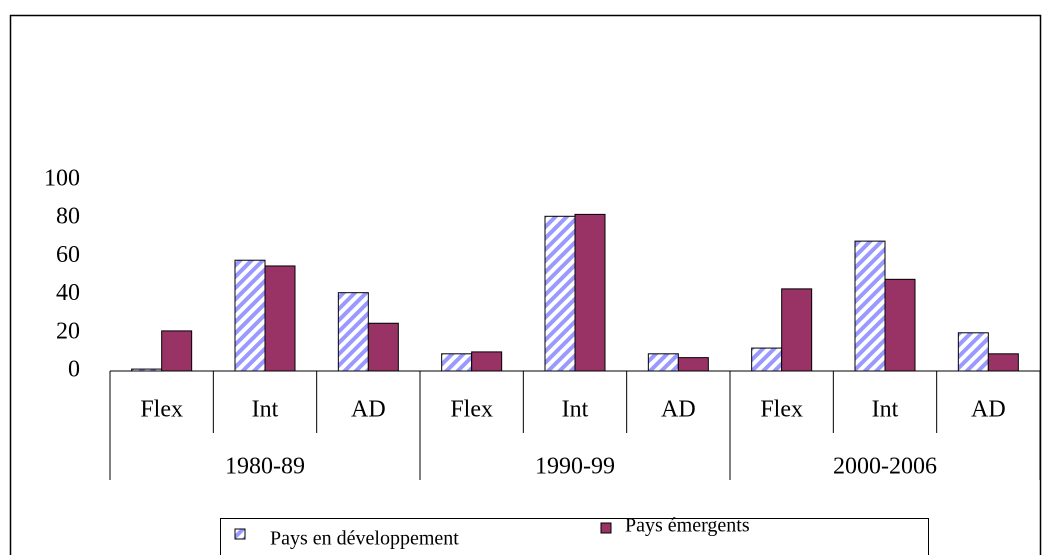 The image size is (1042, 555). Describe the element at coordinates (68, 217) in the screenshot. I see `y-tick-label: 80` at that location.